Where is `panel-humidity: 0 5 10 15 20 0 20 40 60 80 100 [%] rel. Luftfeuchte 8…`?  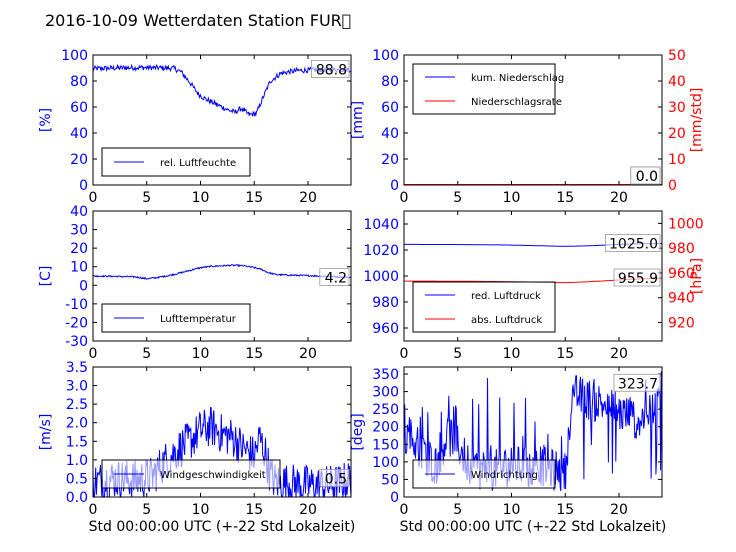
panel-humidity: 0 5 10 15 20 0 20 40 60 80 100 [%] rel. Luftfeuchte 8… is located at coordinates (195, 127).